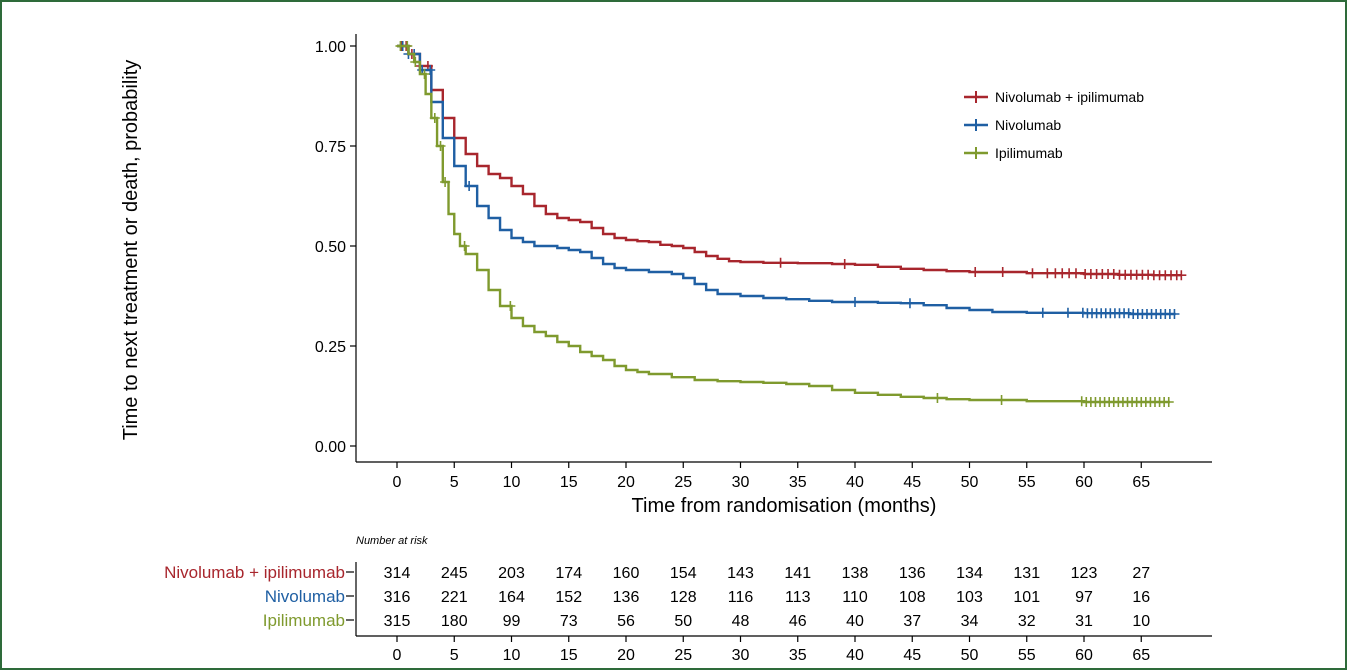 The image size is (1347, 670). Describe the element at coordinates (1027, 482) in the screenshot. I see `x-tick-label: 55` at that location.